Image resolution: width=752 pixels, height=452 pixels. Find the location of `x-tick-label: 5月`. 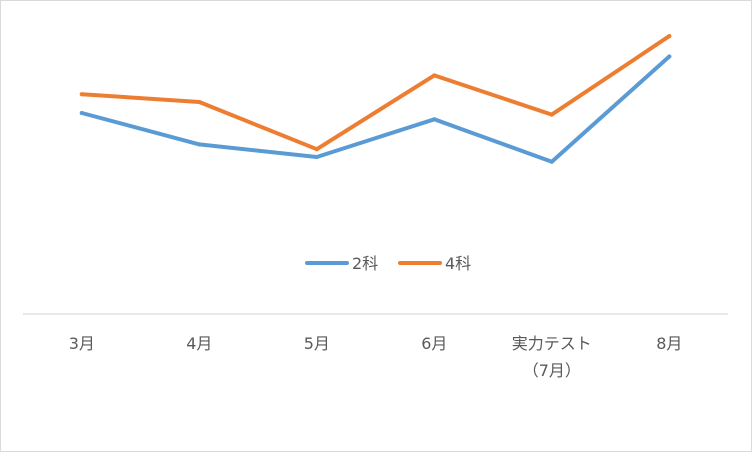

x-tick-label: 5月 is located at coordinates (317, 343).